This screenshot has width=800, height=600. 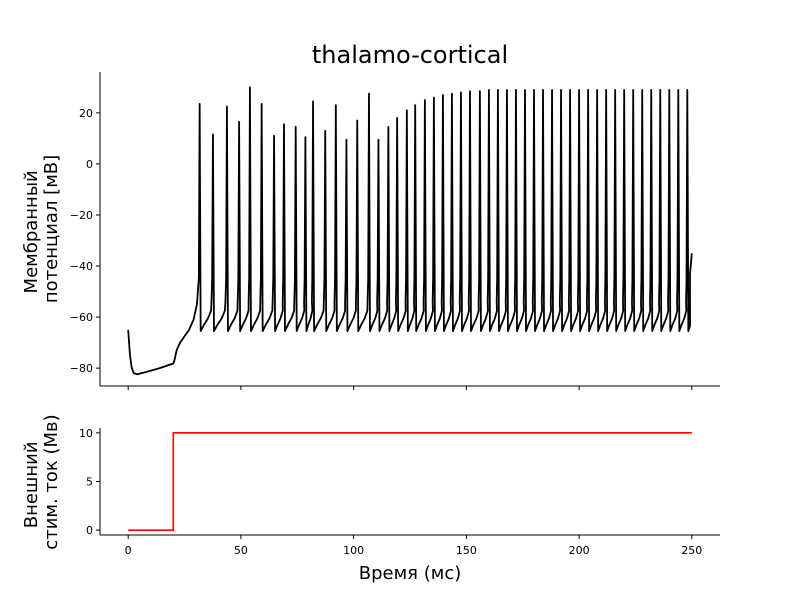 What do you see at coordinates (353, 550) in the screenshot?
I see `bottom-xtick-label: 100` at bounding box center [353, 550].